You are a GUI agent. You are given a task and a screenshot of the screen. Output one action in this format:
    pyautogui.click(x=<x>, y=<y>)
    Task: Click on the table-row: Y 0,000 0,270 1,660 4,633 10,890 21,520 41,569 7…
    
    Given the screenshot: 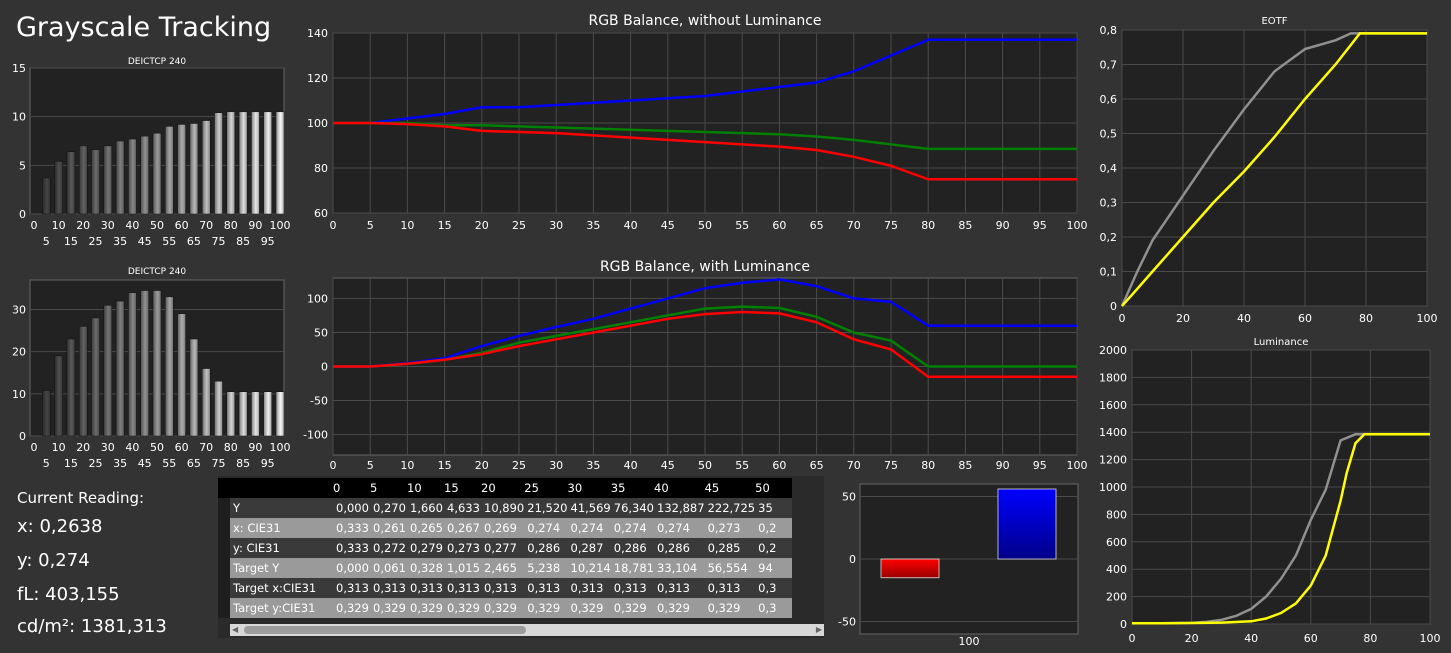 What is the action you would take?
    pyautogui.click(x=505, y=508)
    